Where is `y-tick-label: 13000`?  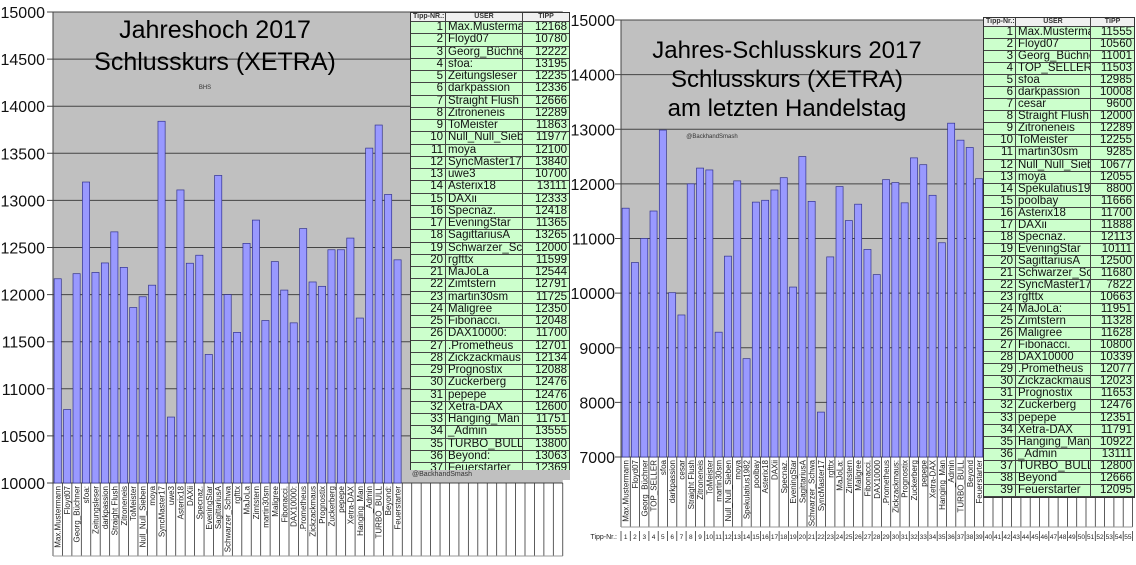 y-tick-label: 13000 is located at coordinates (593, 130).